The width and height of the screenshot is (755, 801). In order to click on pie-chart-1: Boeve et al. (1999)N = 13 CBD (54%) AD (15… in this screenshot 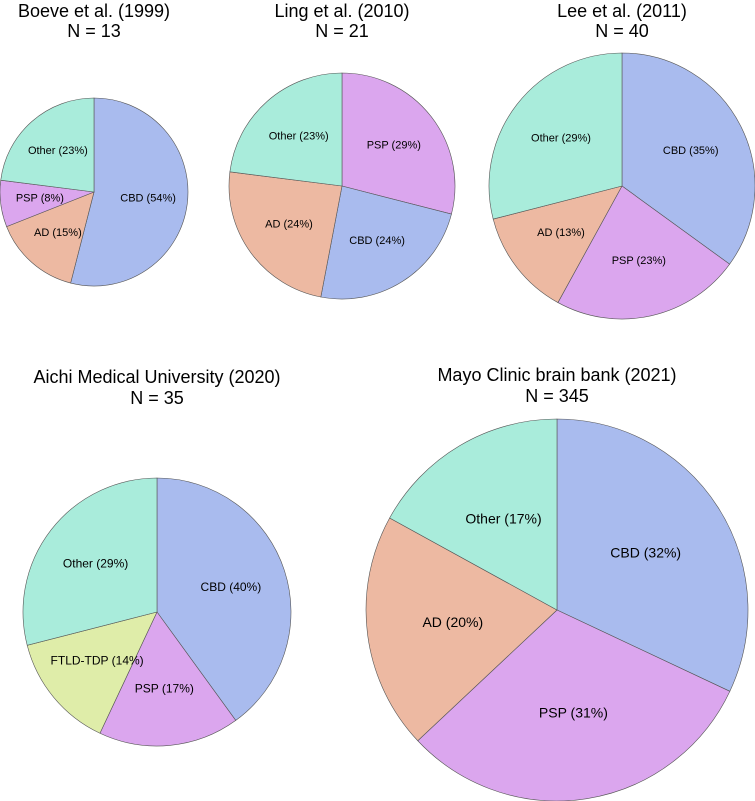, I will do `click(94, 144)`.